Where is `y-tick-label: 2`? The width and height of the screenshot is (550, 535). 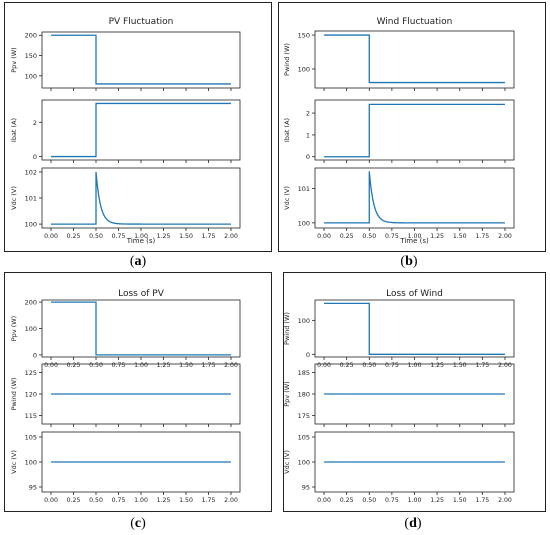 y-tick-label: 2 is located at coordinates (35, 123).